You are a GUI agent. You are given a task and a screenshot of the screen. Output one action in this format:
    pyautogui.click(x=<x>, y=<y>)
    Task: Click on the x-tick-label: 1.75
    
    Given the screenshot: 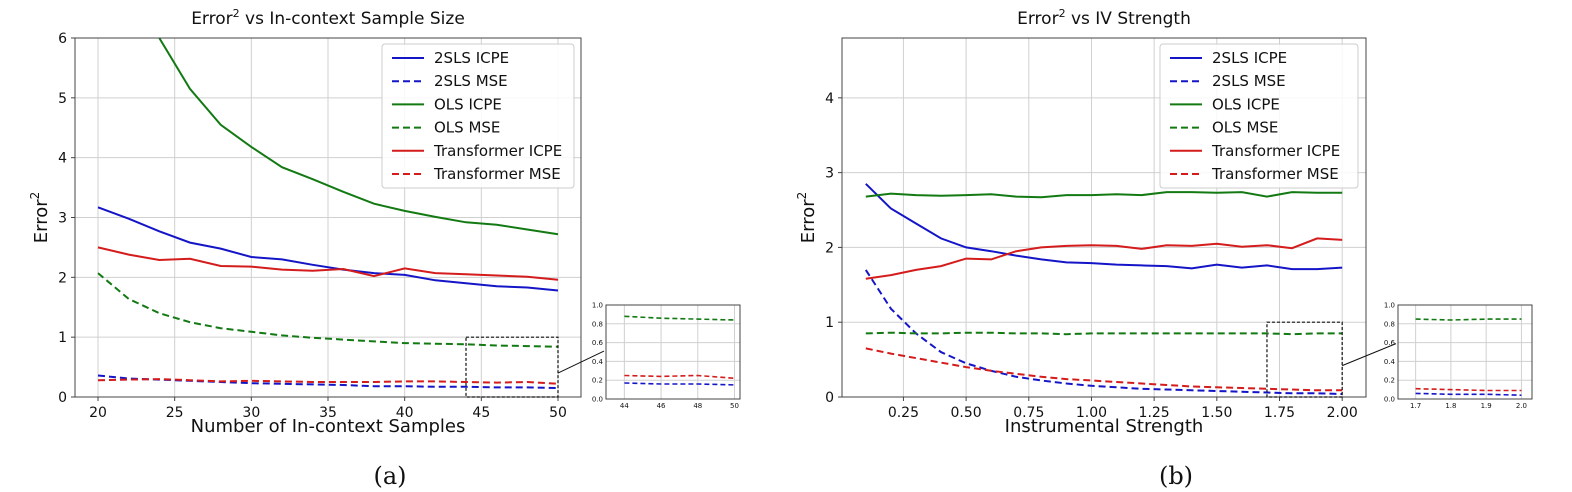 What is the action you would take?
    pyautogui.click(x=1279, y=413)
    